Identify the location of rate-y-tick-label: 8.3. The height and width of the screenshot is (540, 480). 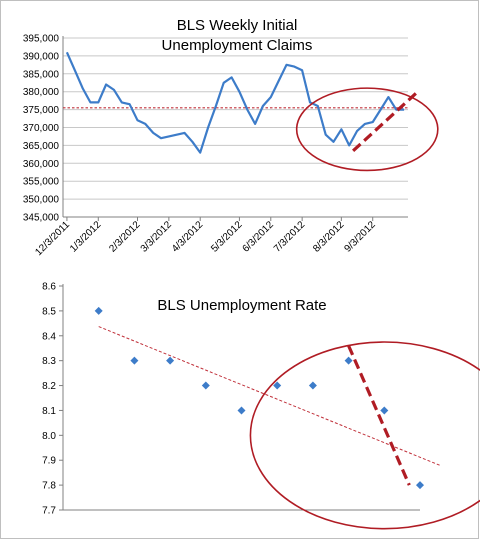
(49, 361).